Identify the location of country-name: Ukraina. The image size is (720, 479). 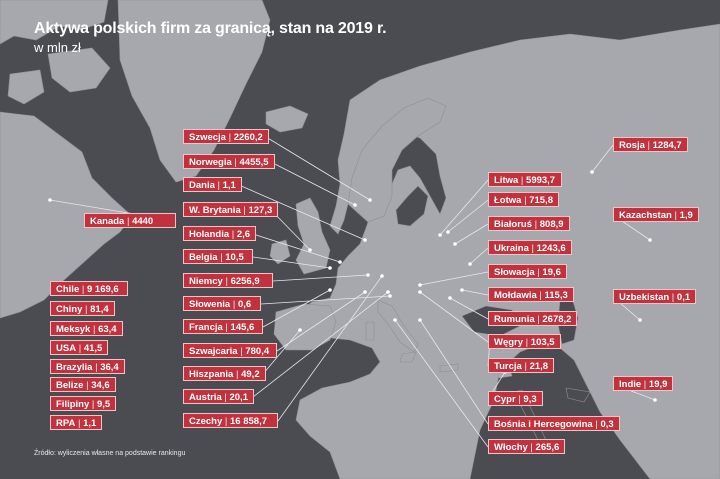
(511, 248).